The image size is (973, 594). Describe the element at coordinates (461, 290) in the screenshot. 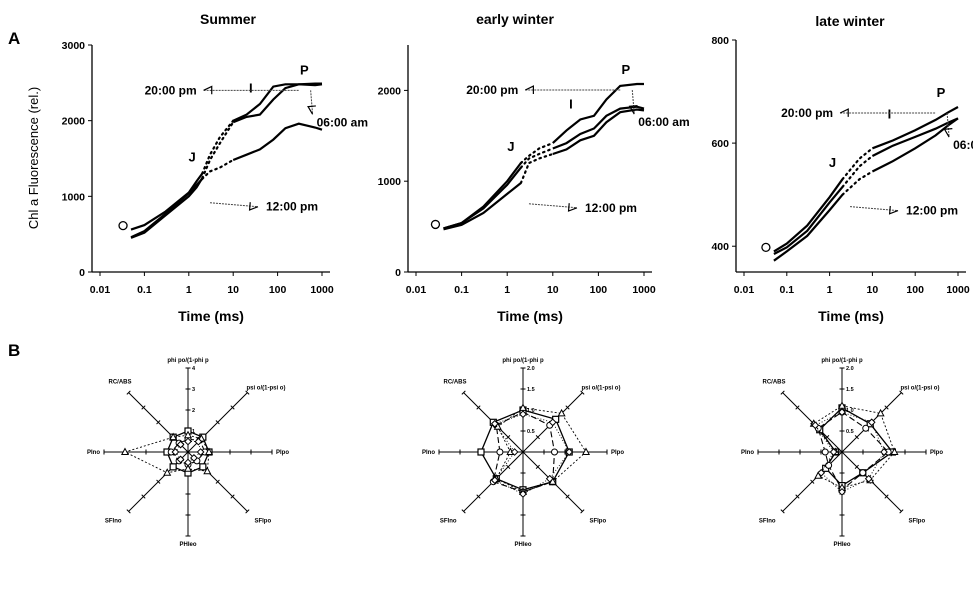

I see `x-tick-label: 0.1` at that location.